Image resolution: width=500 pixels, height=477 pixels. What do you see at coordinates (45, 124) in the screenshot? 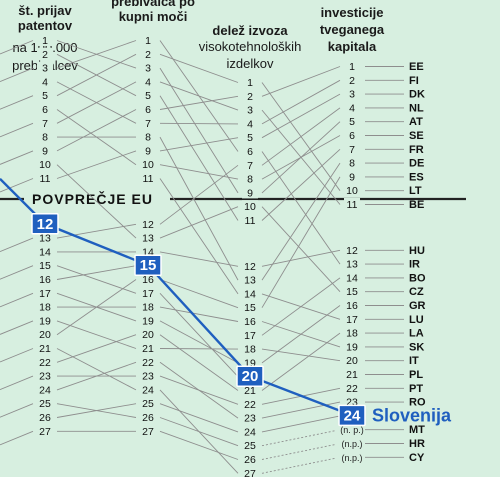
I see `rank-label: 7` at bounding box center [45, 124].